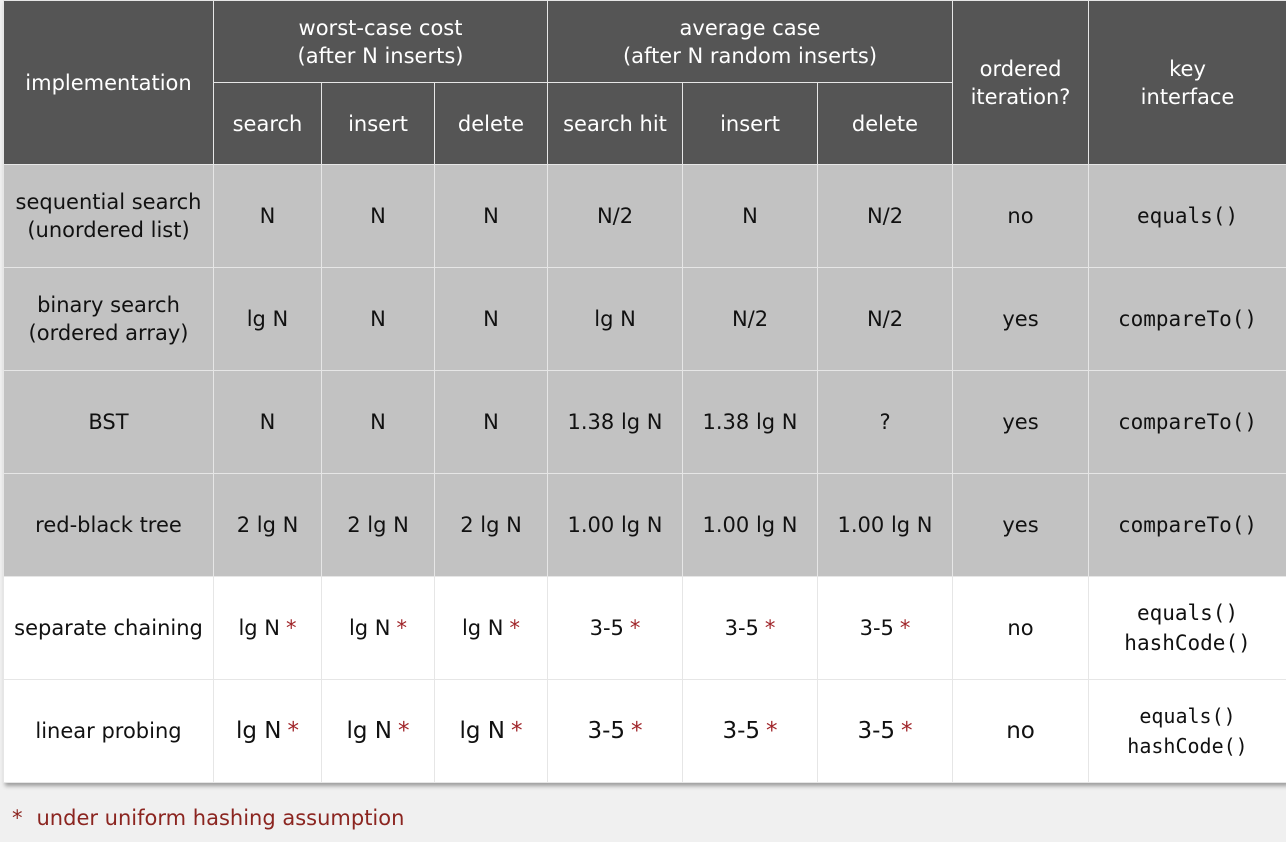 This screenshot has width=1286, height=842. What do you see at coordinates (885, 123) in the screenshot?
I see `avg-delete-header: delete` at bounding box center [885, 123].